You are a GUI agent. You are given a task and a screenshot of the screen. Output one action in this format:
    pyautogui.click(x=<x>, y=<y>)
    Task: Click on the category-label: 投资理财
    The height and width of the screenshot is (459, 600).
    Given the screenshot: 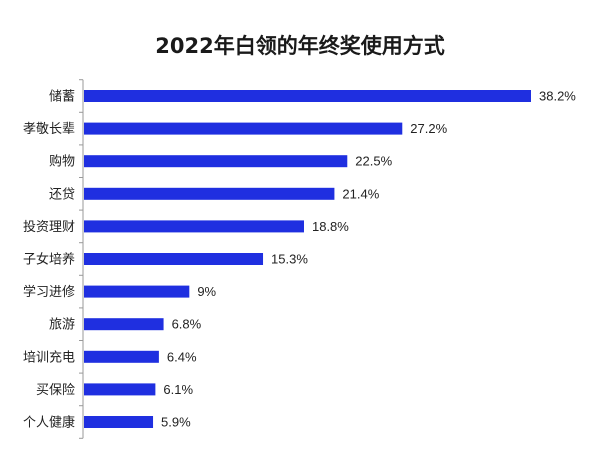 What is the action you would take?
    pyautogui.click(x=49, y=227)
    